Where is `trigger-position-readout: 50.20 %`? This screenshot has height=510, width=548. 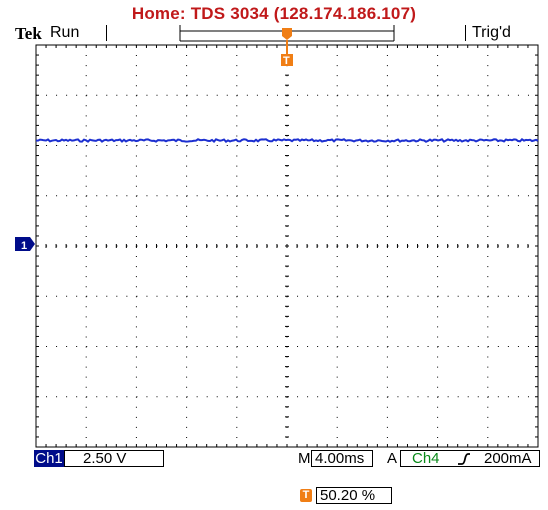 trigger-position-readout: 50.20 % is located at coordinates (354, 495).